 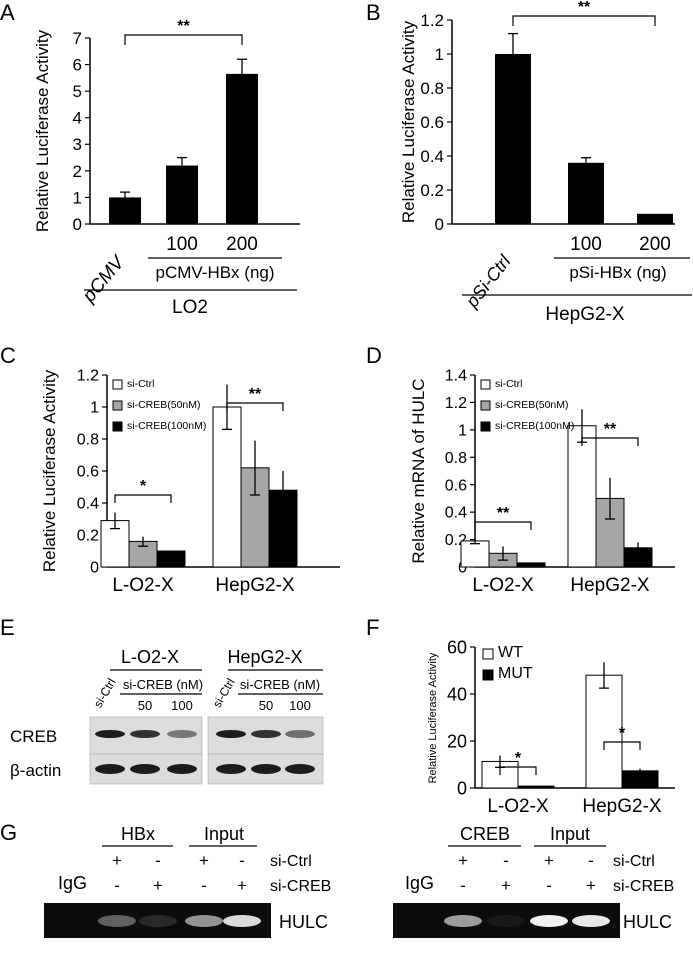 I want to click on y-tick-label: 0.2, so click(x=88, y=536).